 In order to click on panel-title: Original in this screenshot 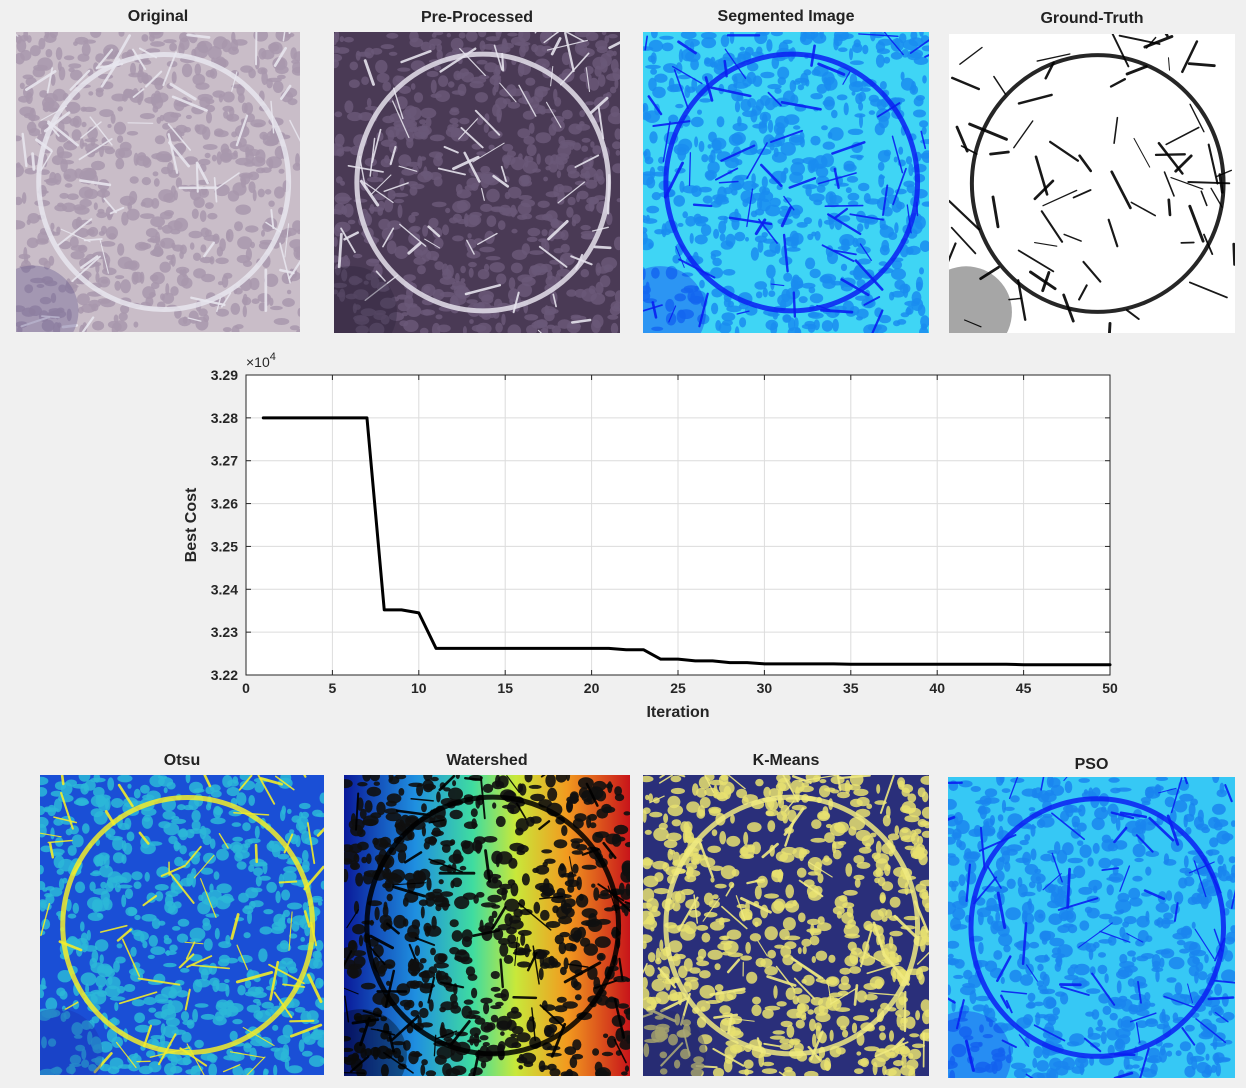, I will do `click(158, 16)`.